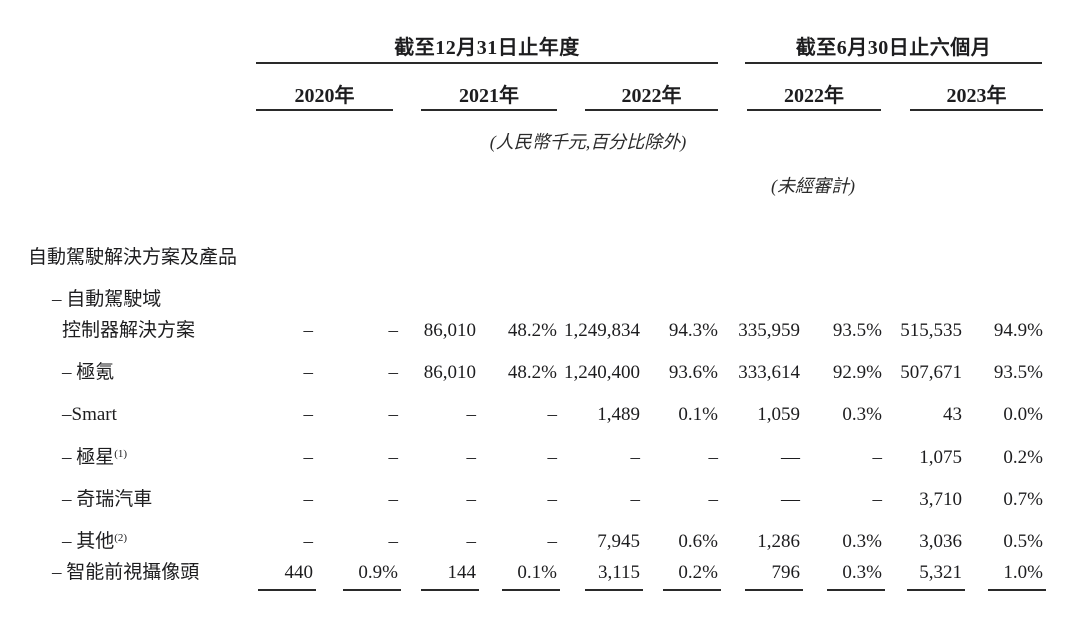 The image size is (1080, 618). I want to click on value-cell: 94.9%, so click(1018, 330).